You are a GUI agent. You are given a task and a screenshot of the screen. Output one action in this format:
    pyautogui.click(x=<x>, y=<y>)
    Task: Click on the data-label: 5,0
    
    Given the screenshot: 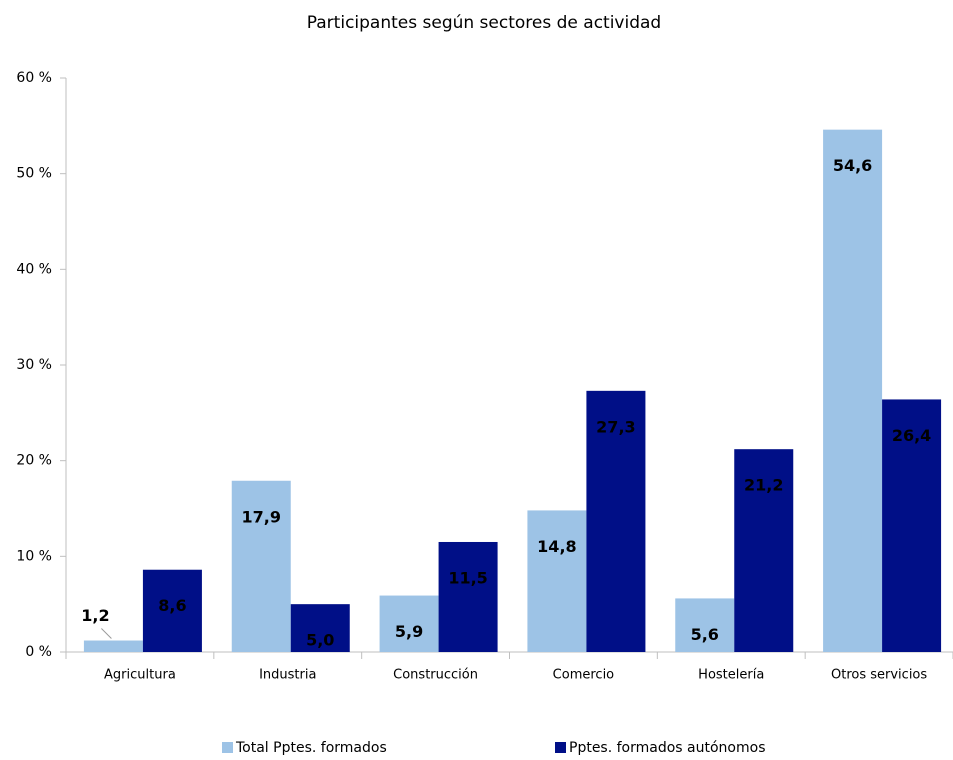 What is the action you would take?
    pyautogui.click(x=320, y=640)
    